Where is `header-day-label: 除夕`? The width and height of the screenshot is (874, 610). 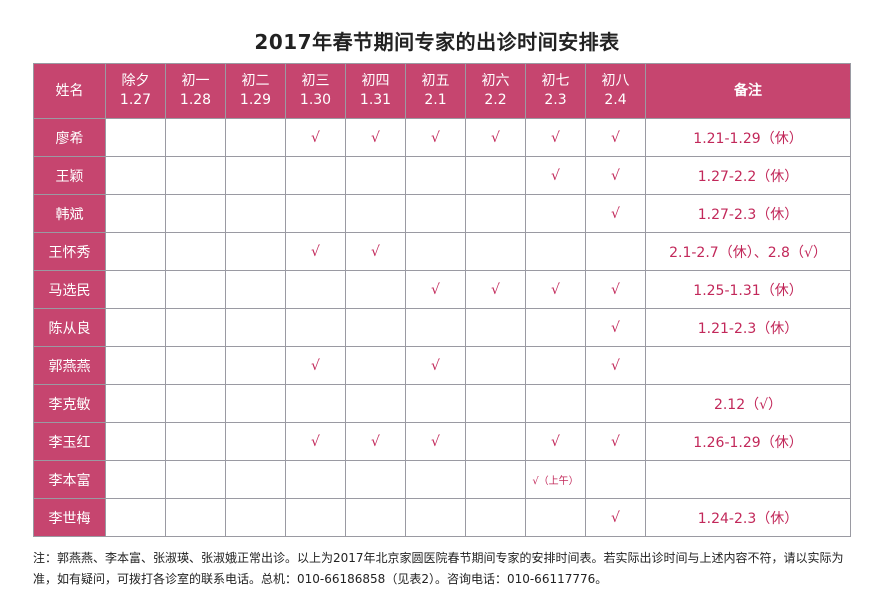
header-day-label: 除夕 is located at coordinates (135, 81).